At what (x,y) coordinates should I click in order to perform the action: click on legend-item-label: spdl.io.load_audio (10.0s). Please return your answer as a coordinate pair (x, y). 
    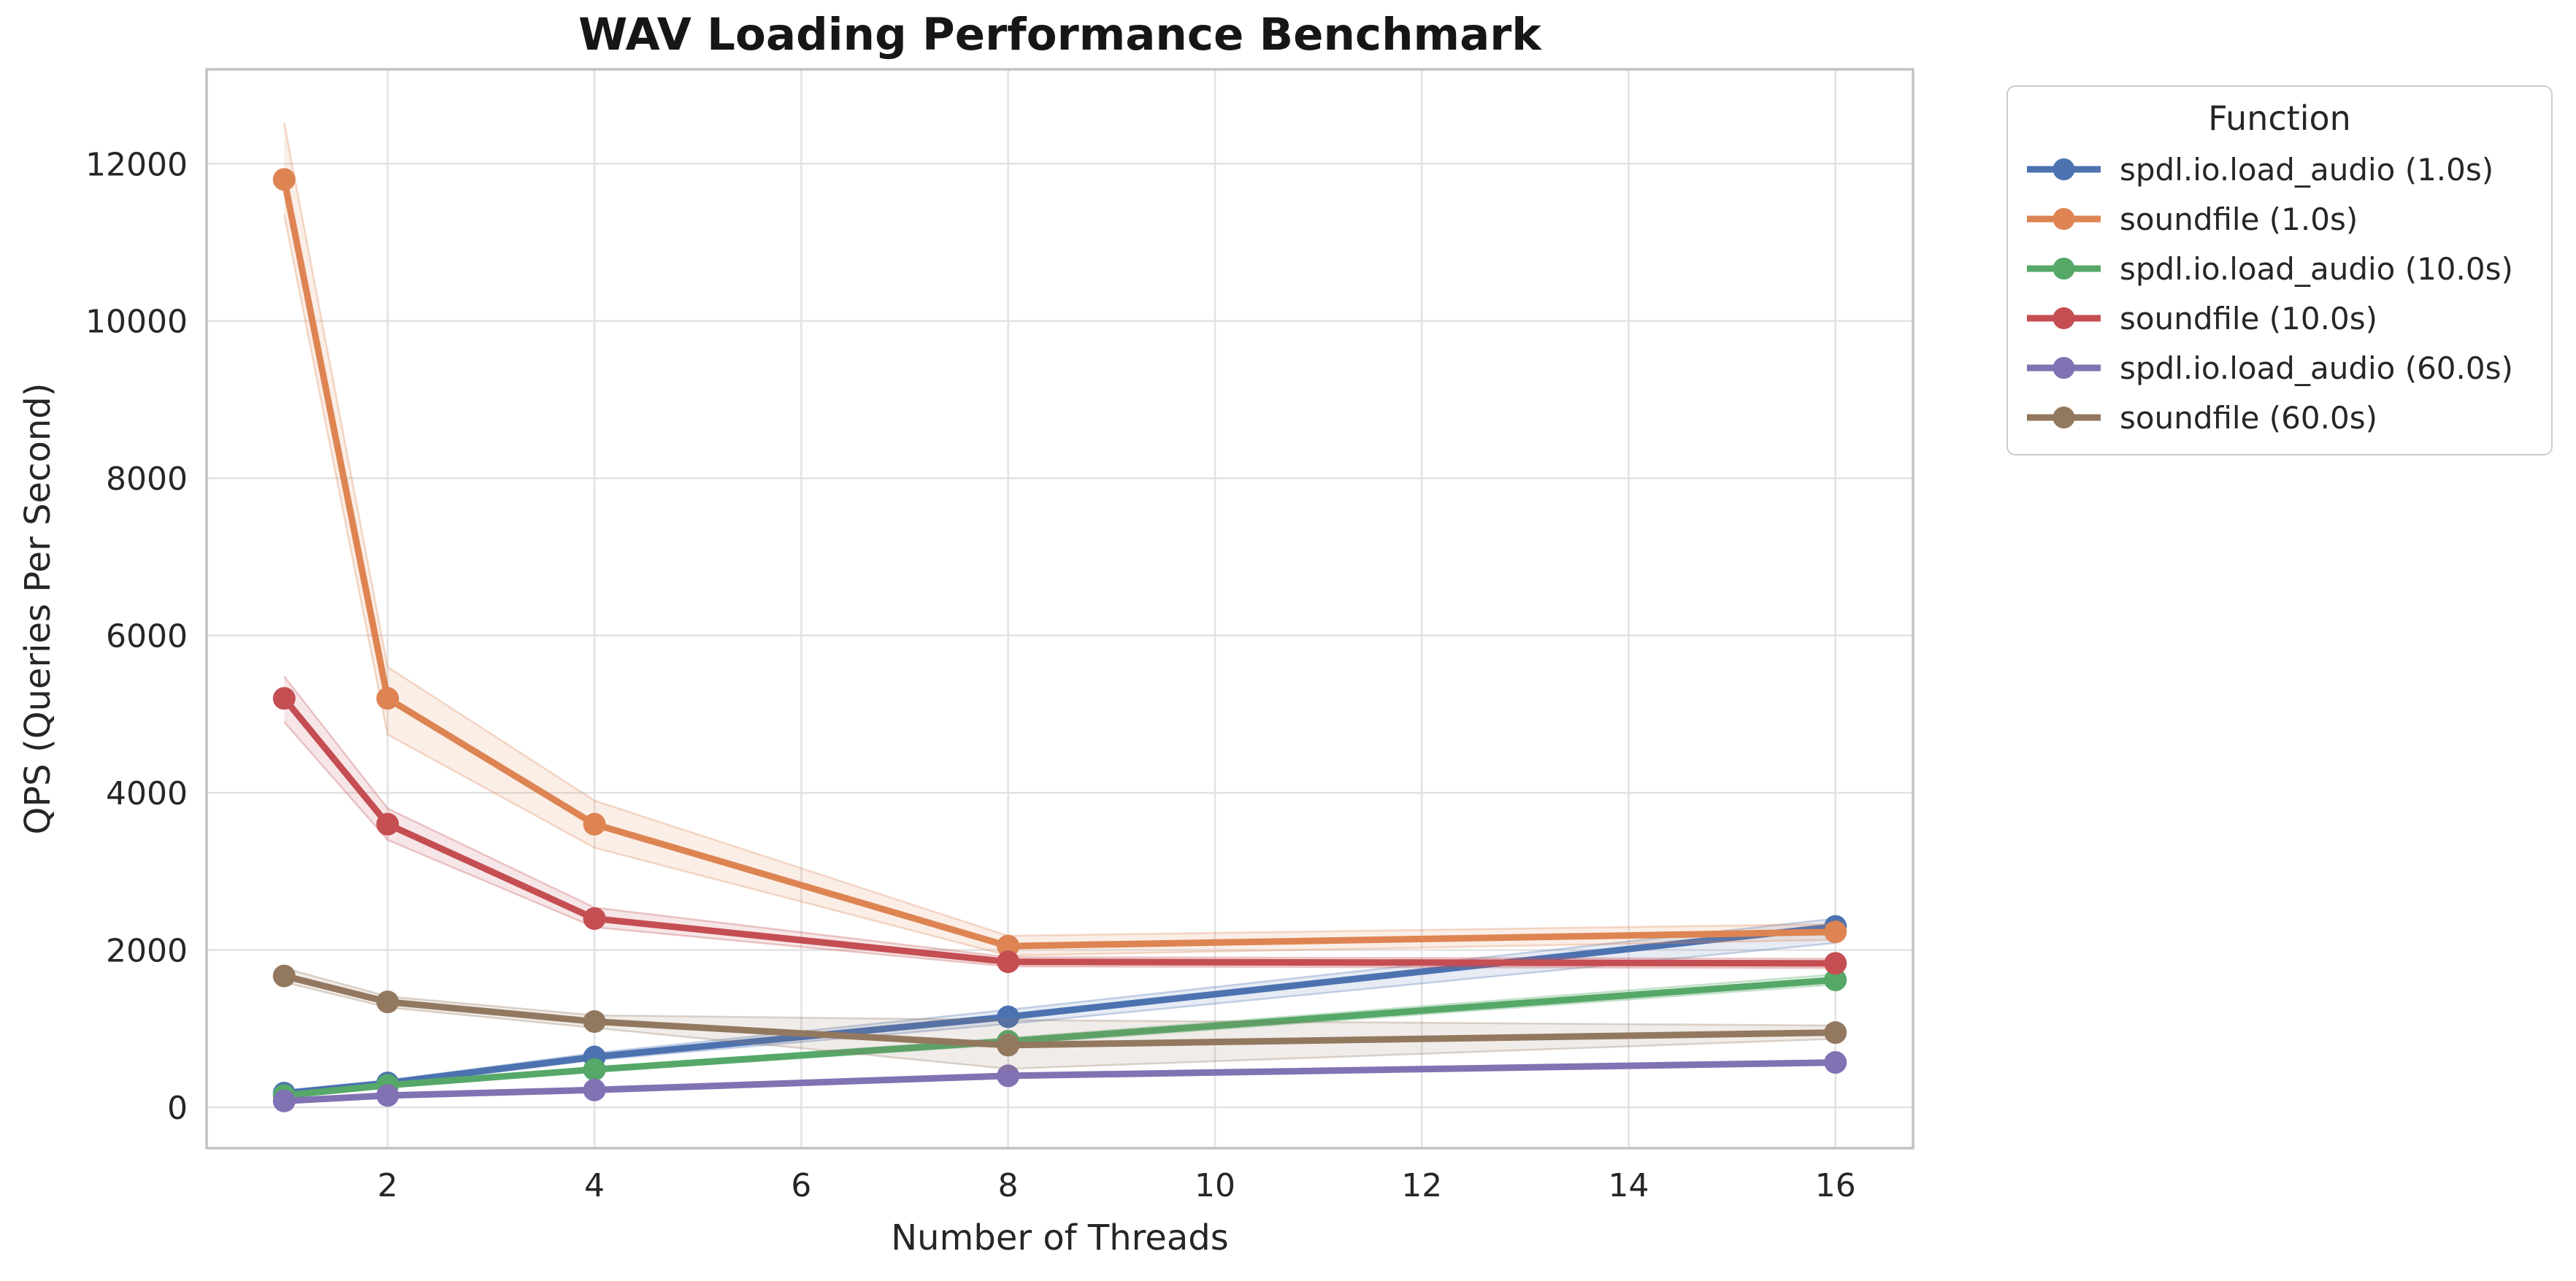
    Looking at the image, I should click on (2316, 268).